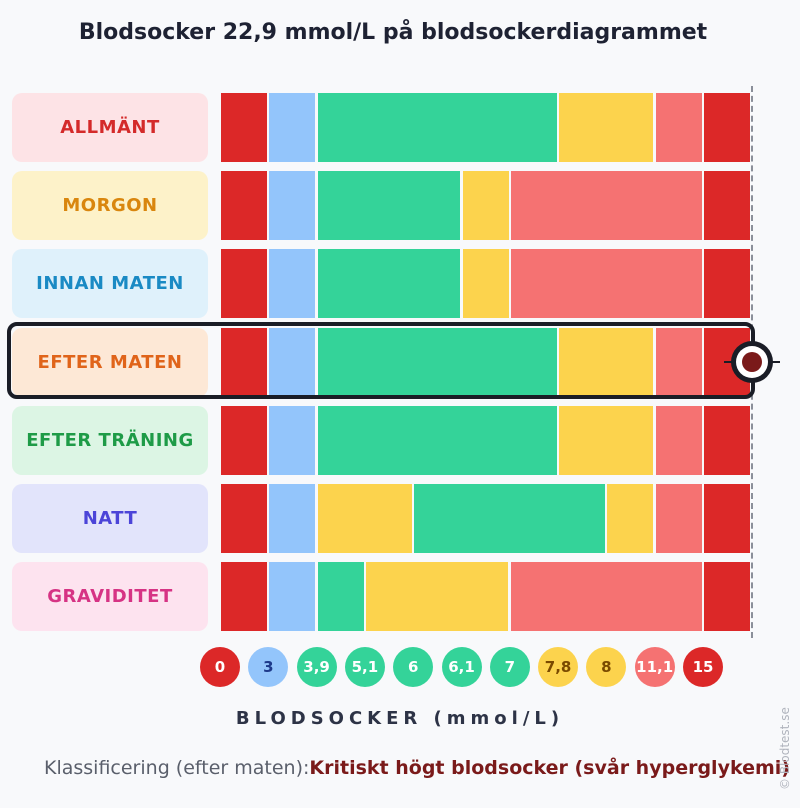 The width and height of the screenshot is (800, 808). I want to click on tick-label: 3, so click(268, 667).